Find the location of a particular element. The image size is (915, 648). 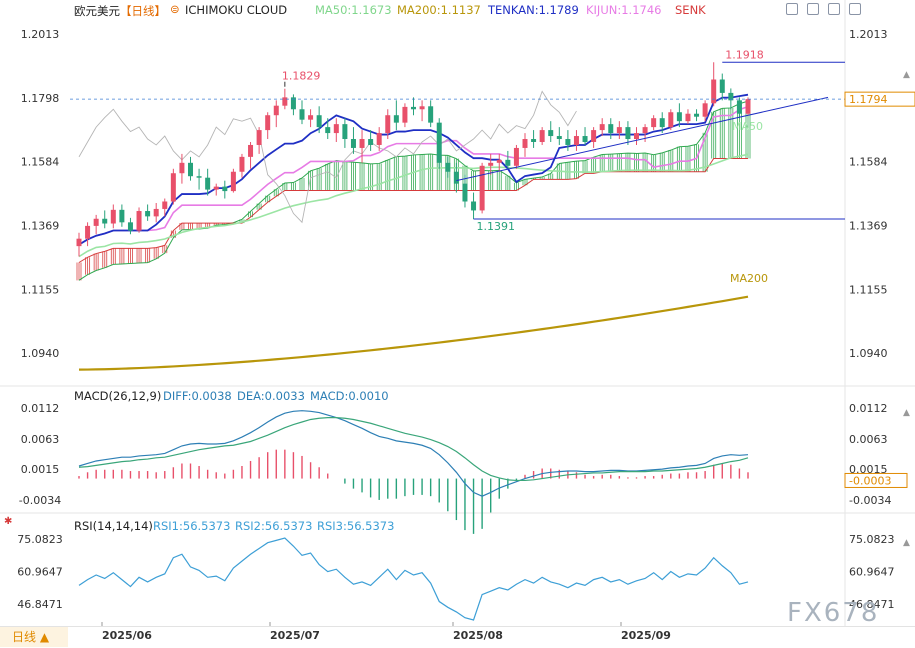

price-tick-right-4: 1.1155 is located at coordinates (868, 289).